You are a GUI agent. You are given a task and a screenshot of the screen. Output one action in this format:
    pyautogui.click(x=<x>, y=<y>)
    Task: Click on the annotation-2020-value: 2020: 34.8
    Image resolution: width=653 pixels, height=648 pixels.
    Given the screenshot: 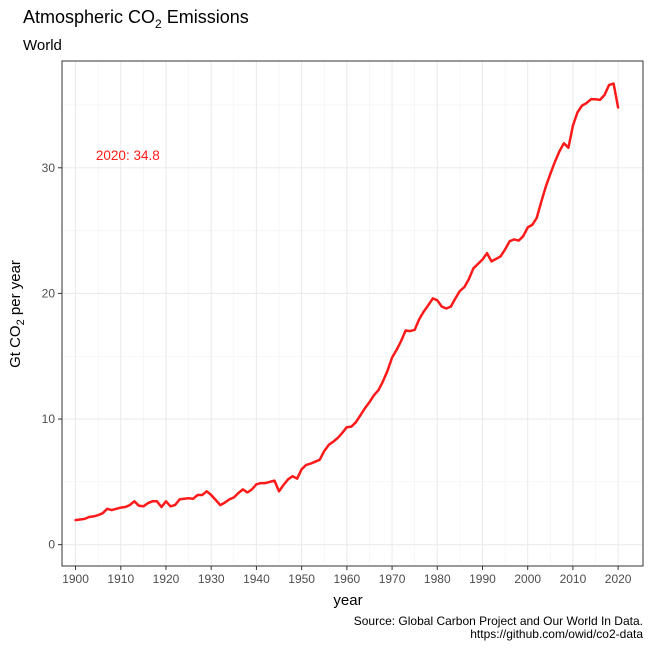 What is the action you would take?
    pyautogui.click(x=128, y=155)
    